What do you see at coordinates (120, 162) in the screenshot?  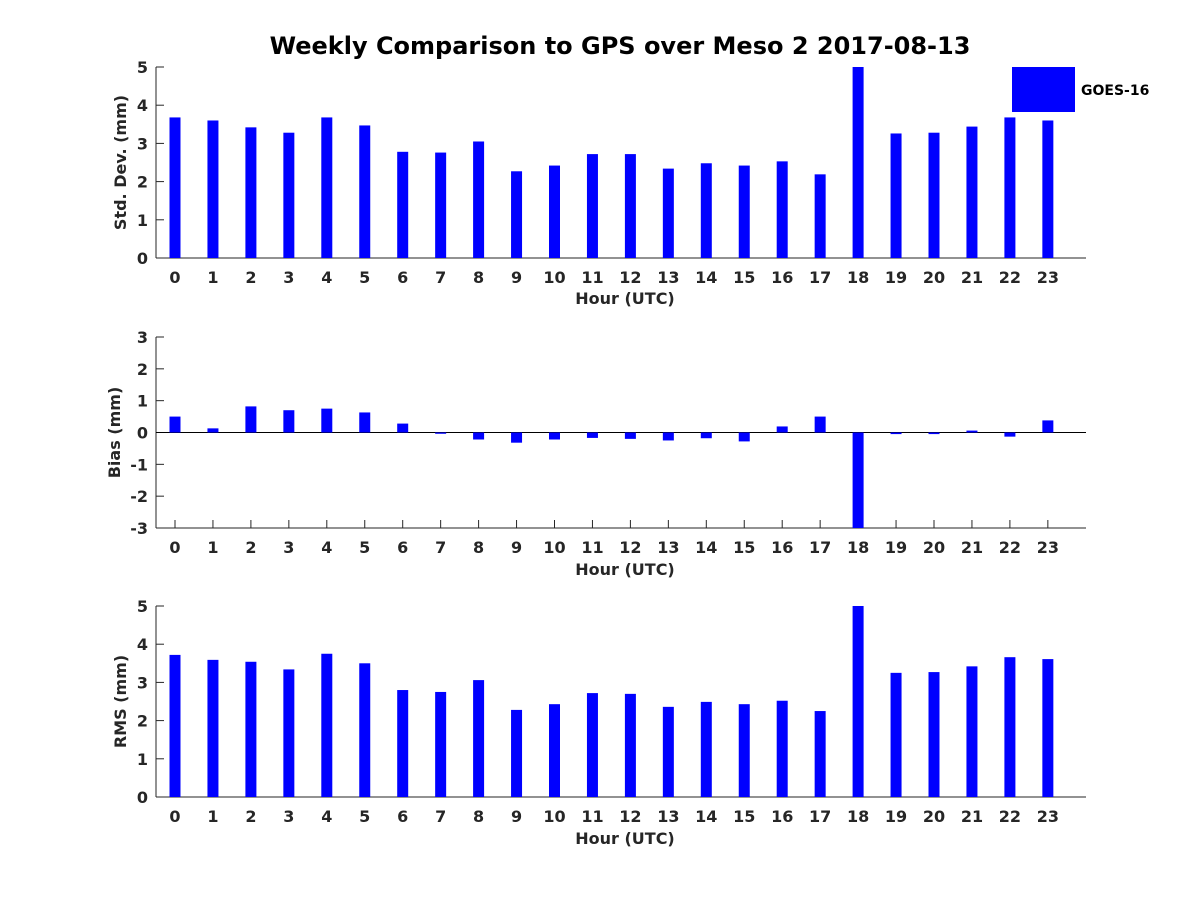 I see `y-axis-label: Std. Dev. (mm)` at bounding box center [120, 162].